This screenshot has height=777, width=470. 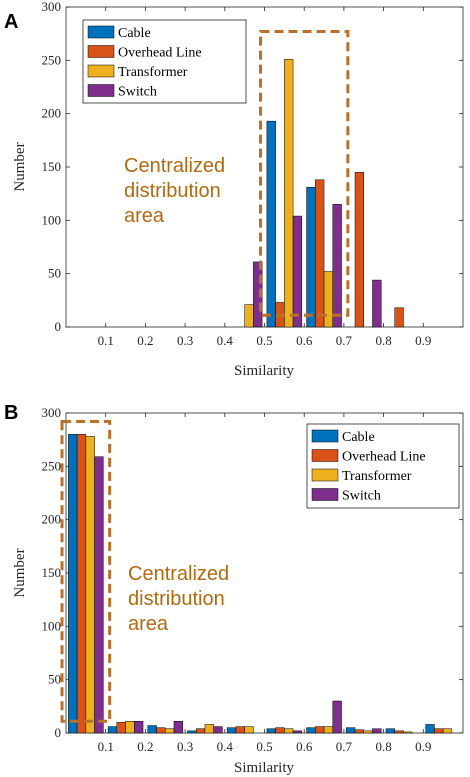 I want to click on panel-label: B, so click(x=11, y=413).